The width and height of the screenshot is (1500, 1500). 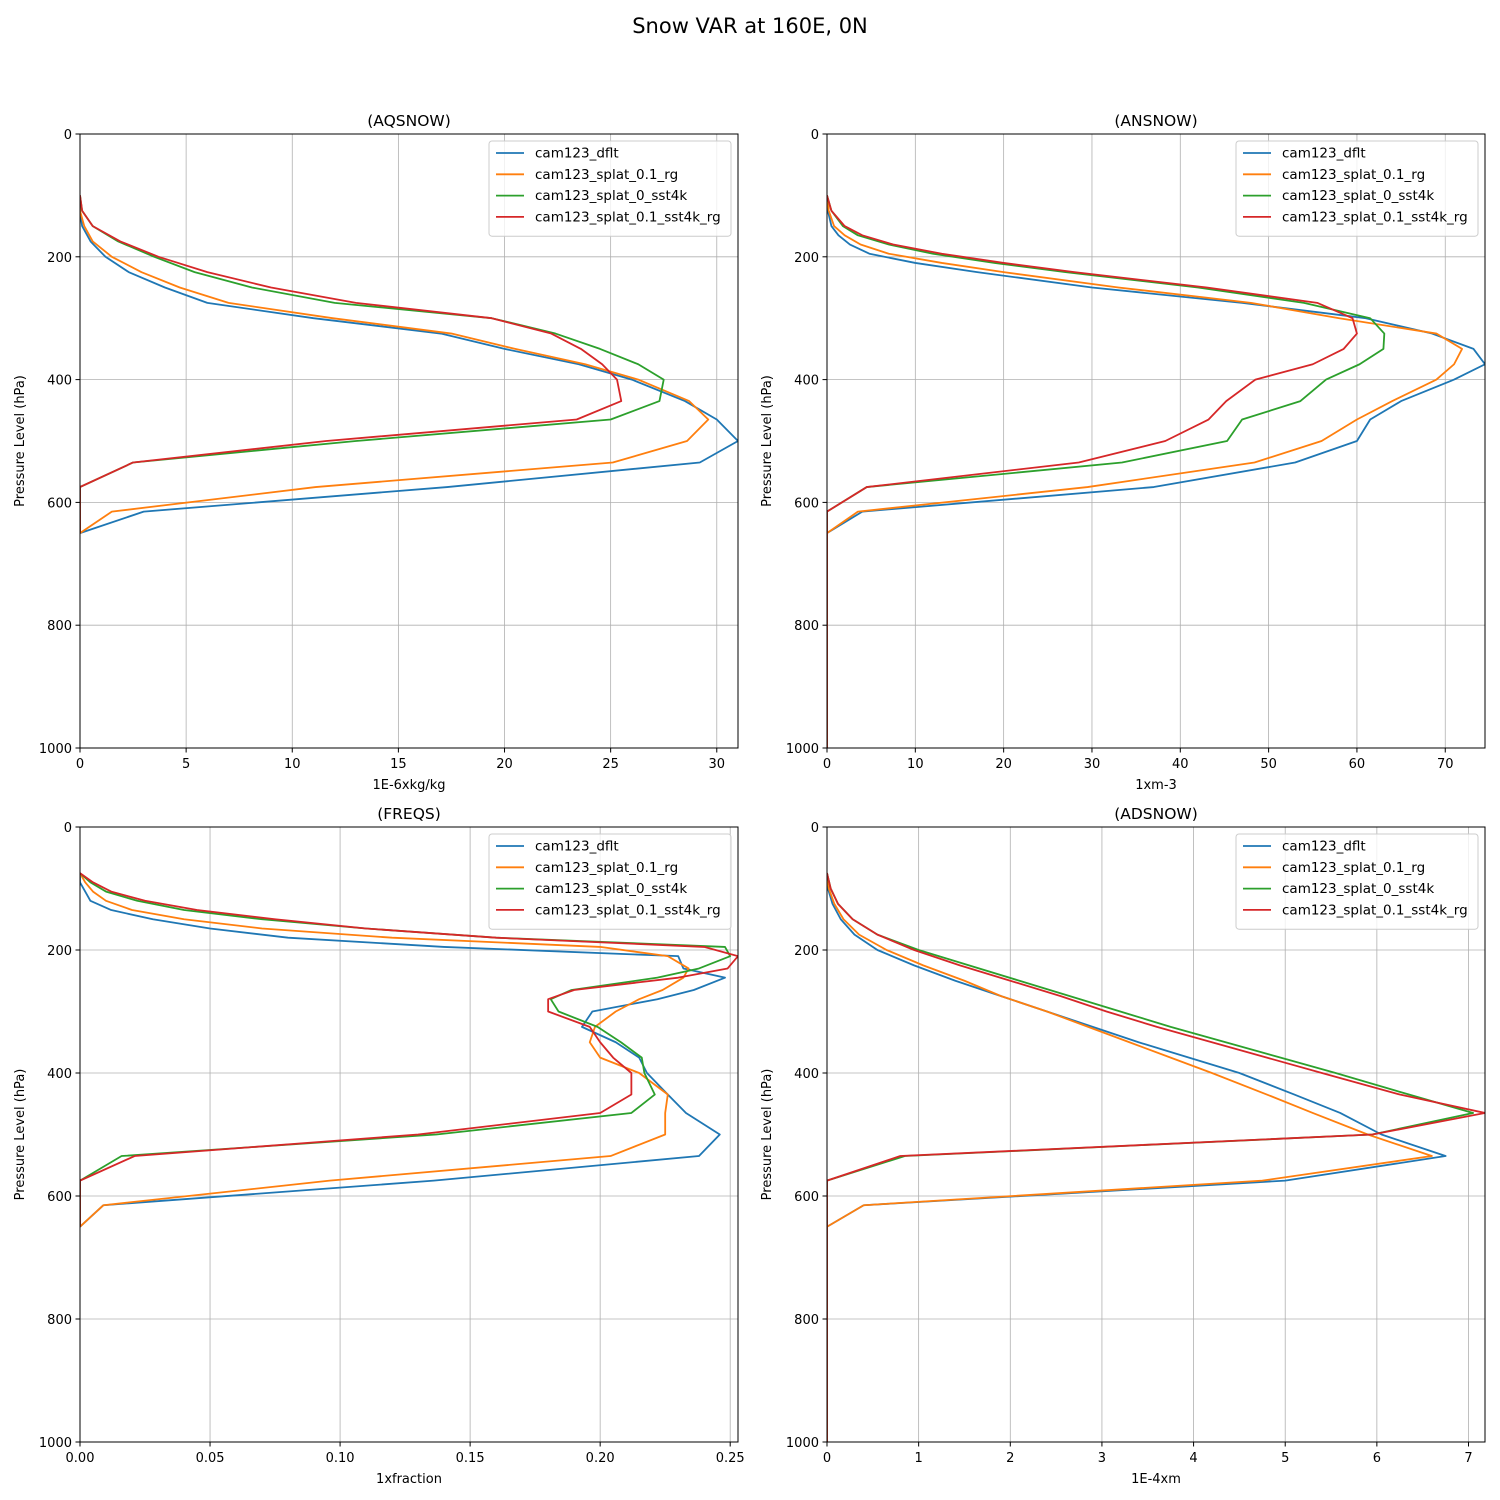 I want to click on x-tick-label: 0.20, so click(x=600, y=1458).